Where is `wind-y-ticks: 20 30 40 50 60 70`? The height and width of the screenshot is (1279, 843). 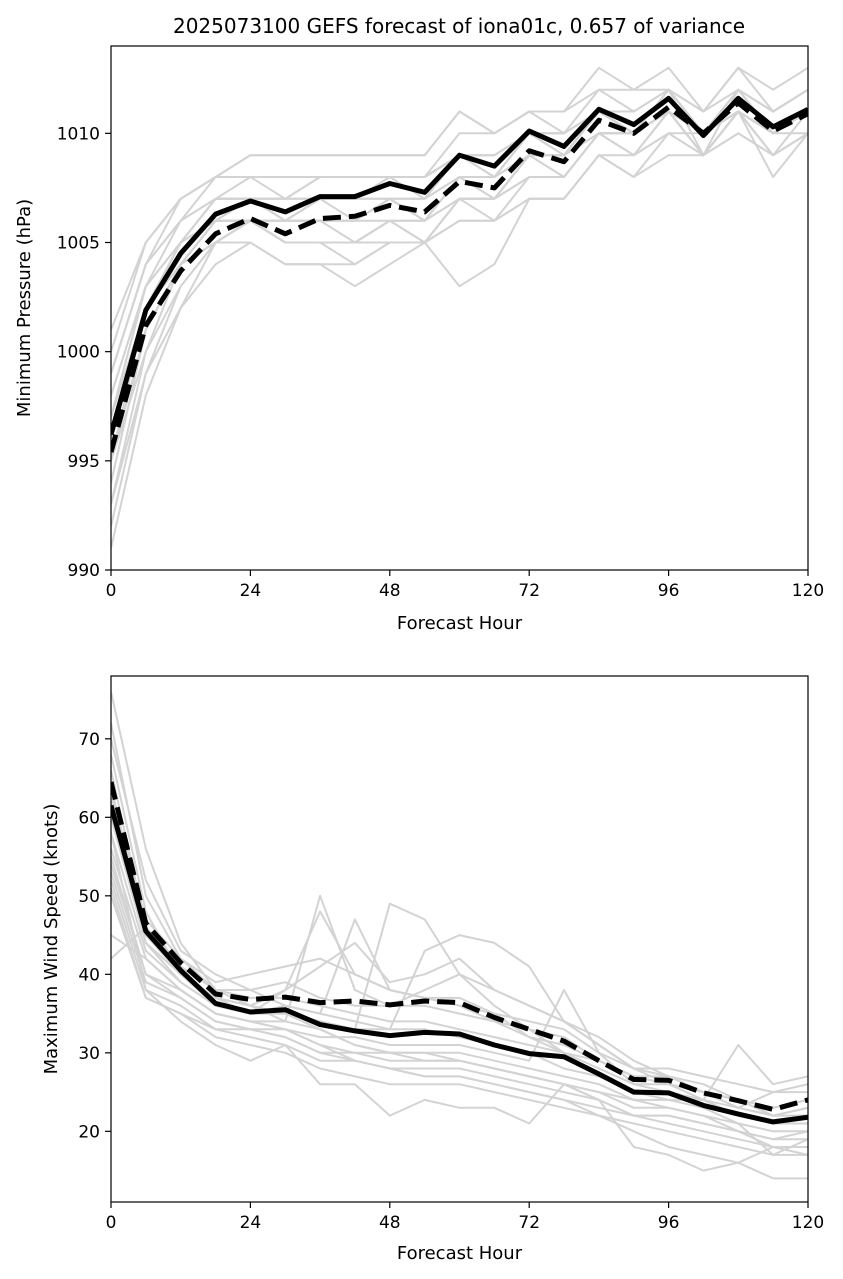
wind-y-ticks: 20 30 40 50 60 70 is located at coordinates (94, 936).